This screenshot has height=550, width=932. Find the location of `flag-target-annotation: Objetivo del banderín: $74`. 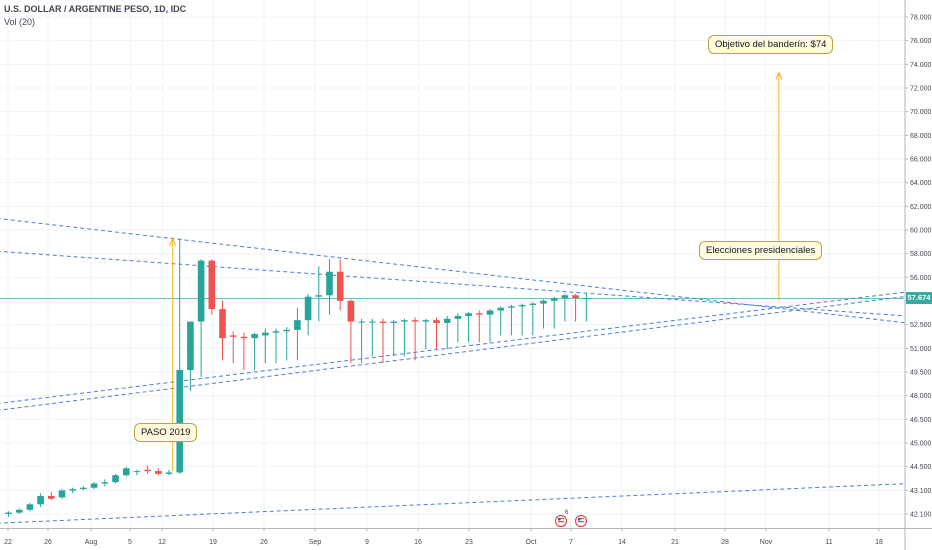

flag-target-annotation: Objetivo del banderín: $74 is located at coordinates (771, 44).